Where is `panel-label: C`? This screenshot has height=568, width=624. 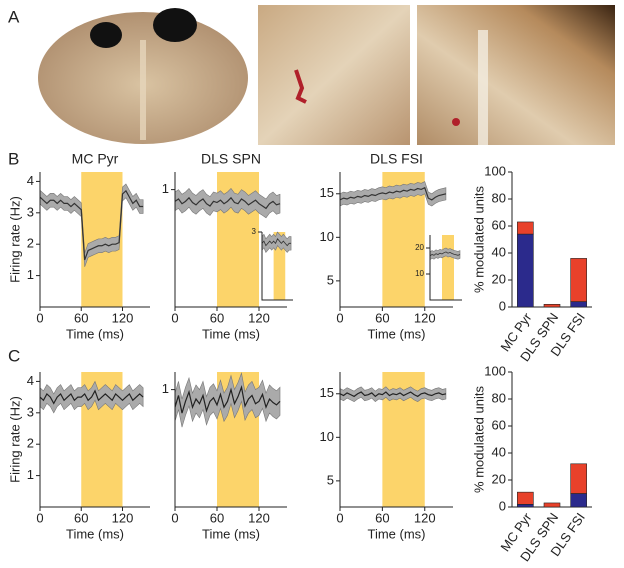 panel-label: C is located at coordinates (14, 355).